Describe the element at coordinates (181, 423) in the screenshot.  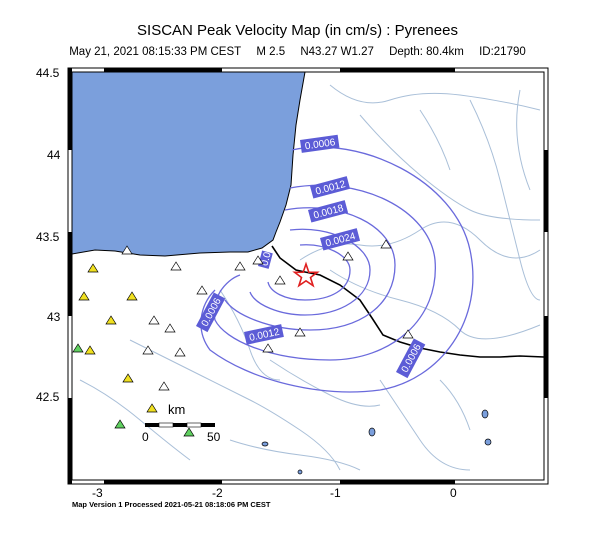
I see `scale-bar: km 0 50` at that location.